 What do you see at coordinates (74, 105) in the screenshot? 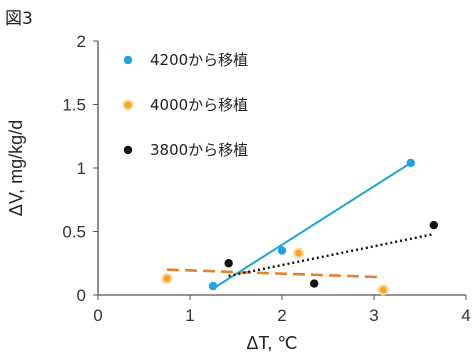
I see `y-tick-label: 1.5` at bounding box center [74, 105].